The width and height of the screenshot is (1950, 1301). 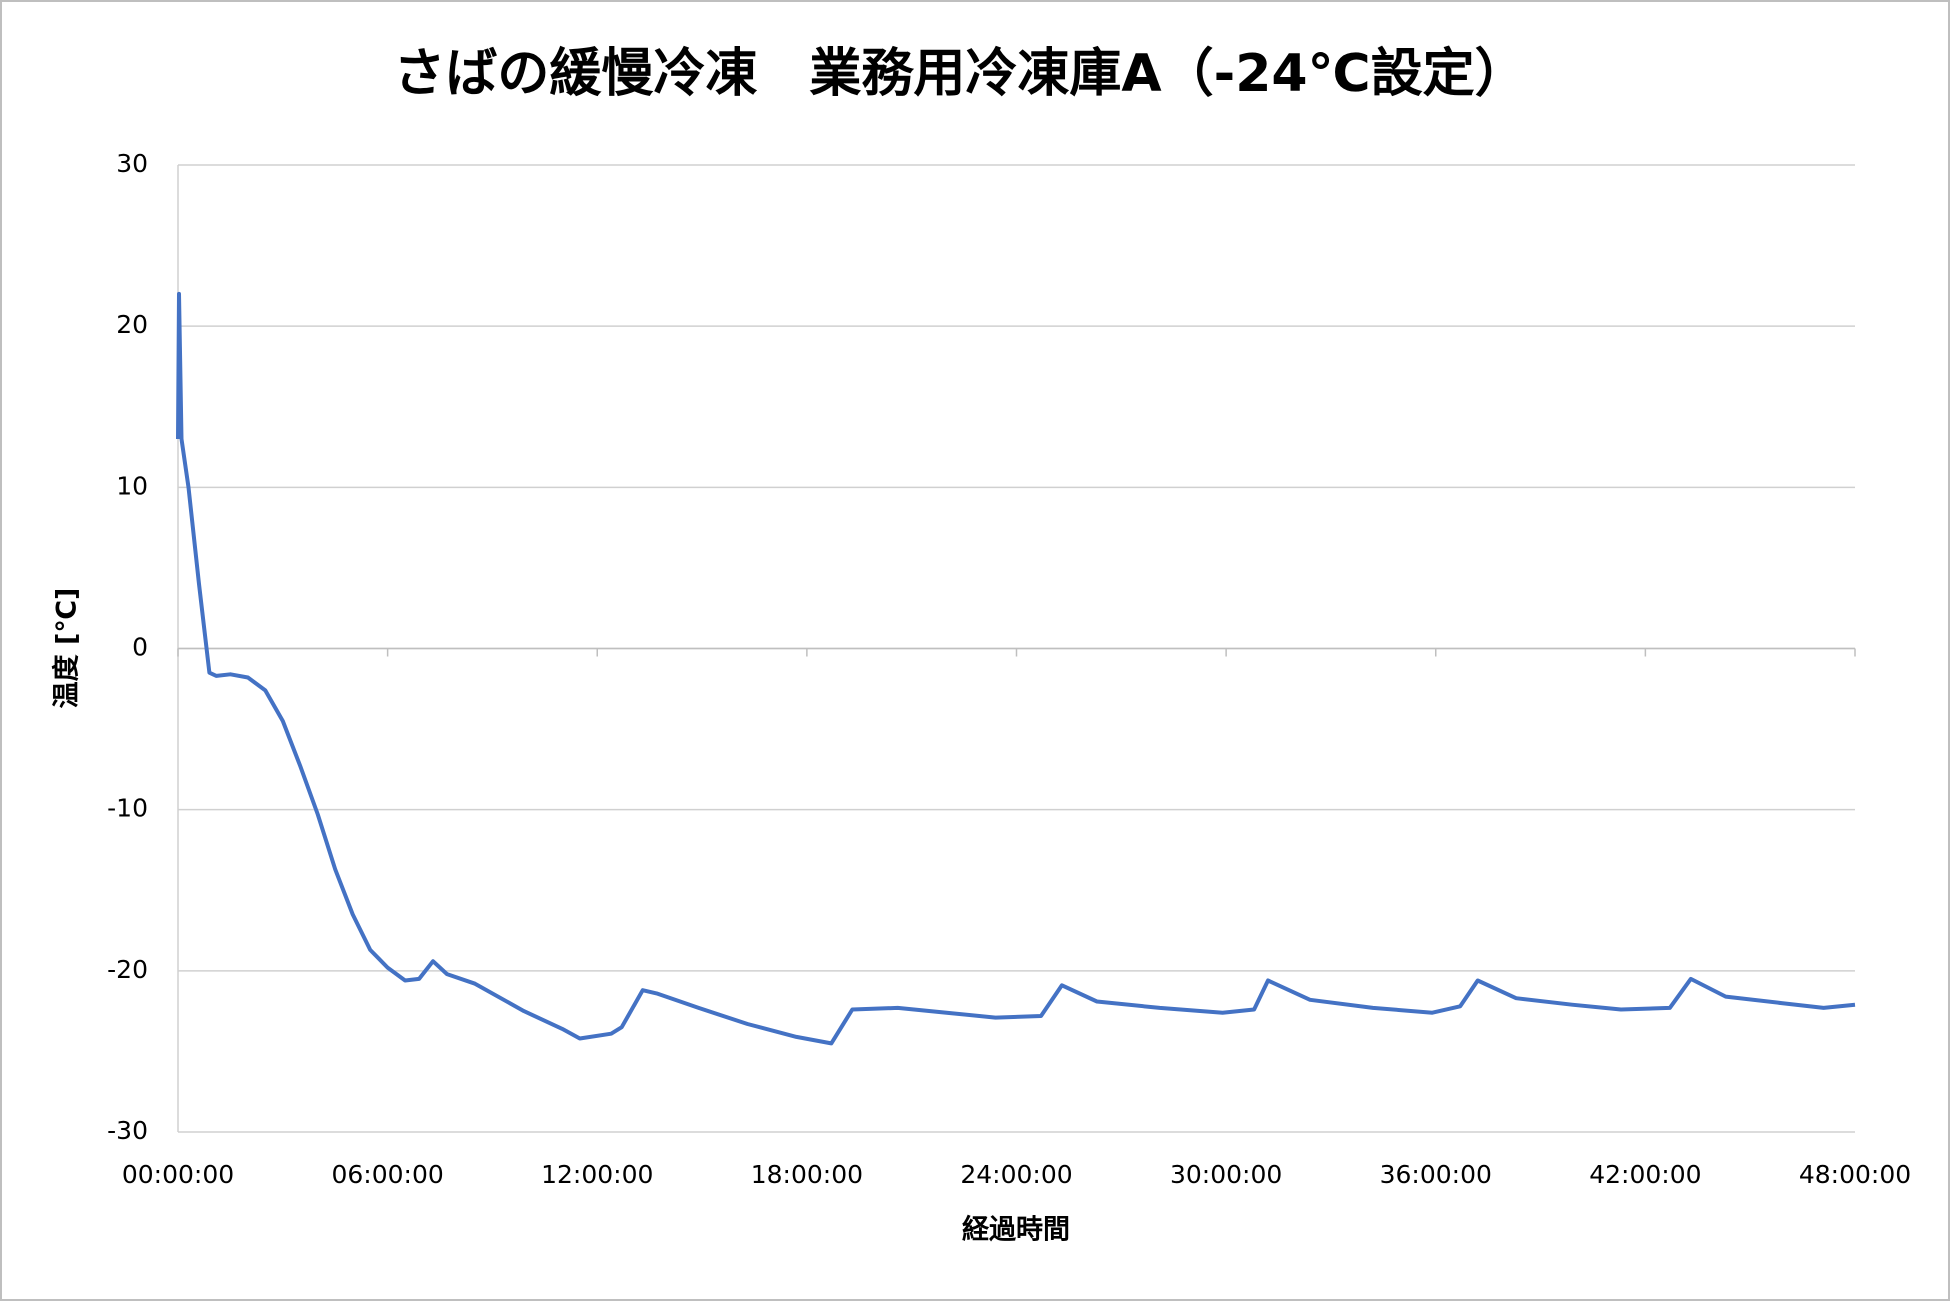 What do you see at coordinates (140, 647) in the screenshot?
I see `y-tick-label: 0` at bounding box center [140, 647].